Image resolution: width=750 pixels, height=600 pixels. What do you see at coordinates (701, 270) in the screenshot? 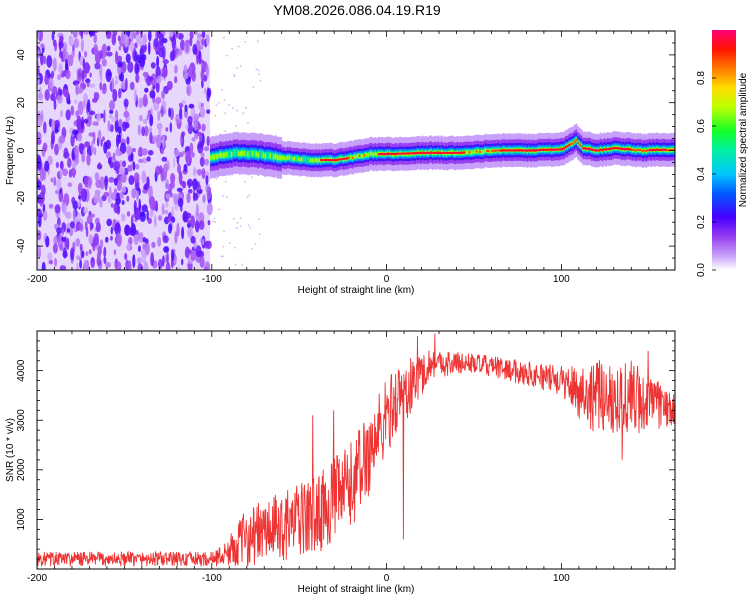
I see `colorbar-tick-label: 0.0` at bounding box center [701, 270].